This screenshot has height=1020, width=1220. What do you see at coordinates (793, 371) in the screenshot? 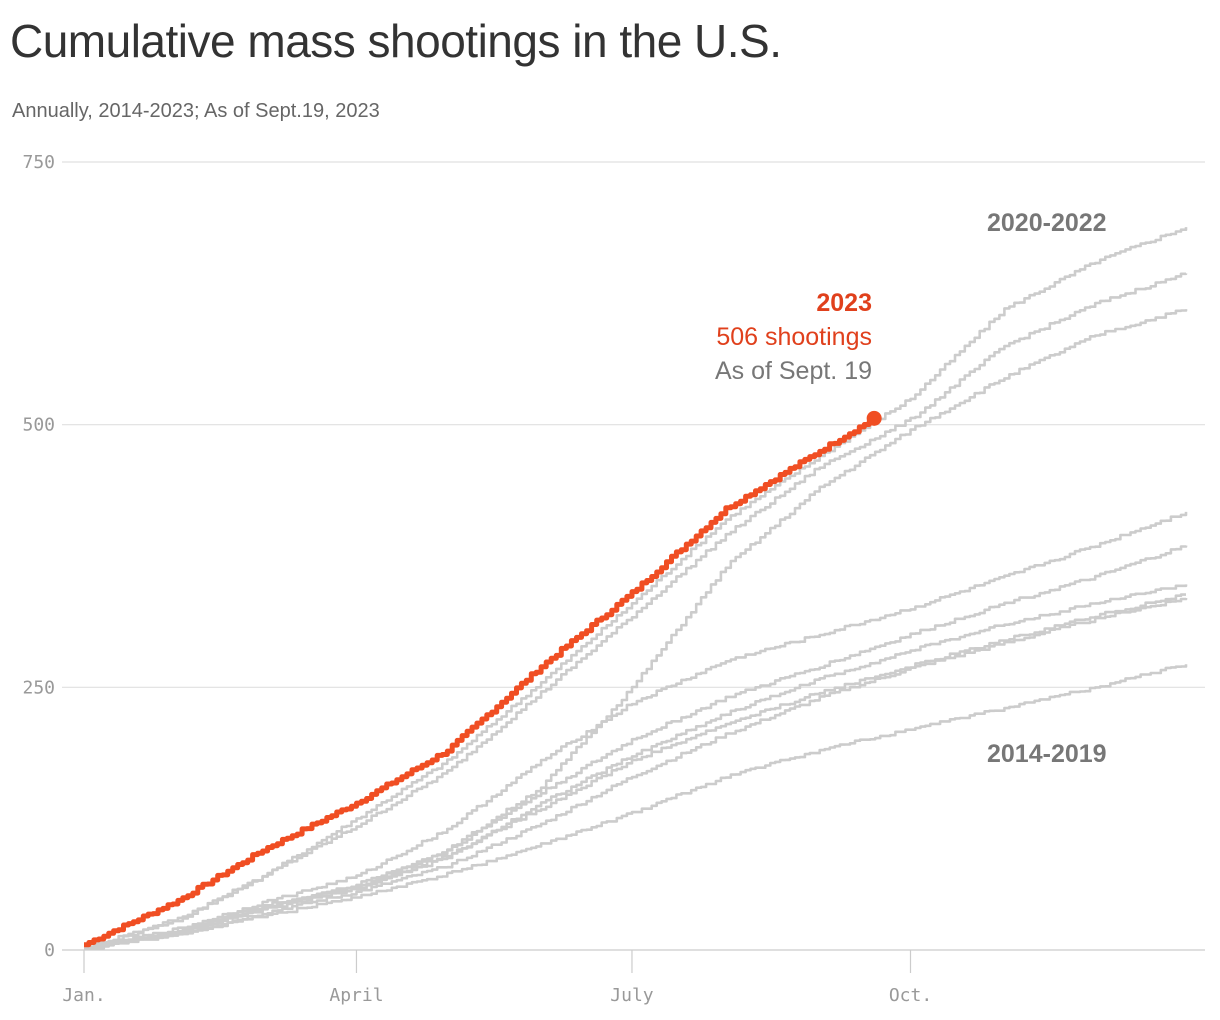
I see `annotation-date: As of Sept. 19` at bounding box center [793, 371].